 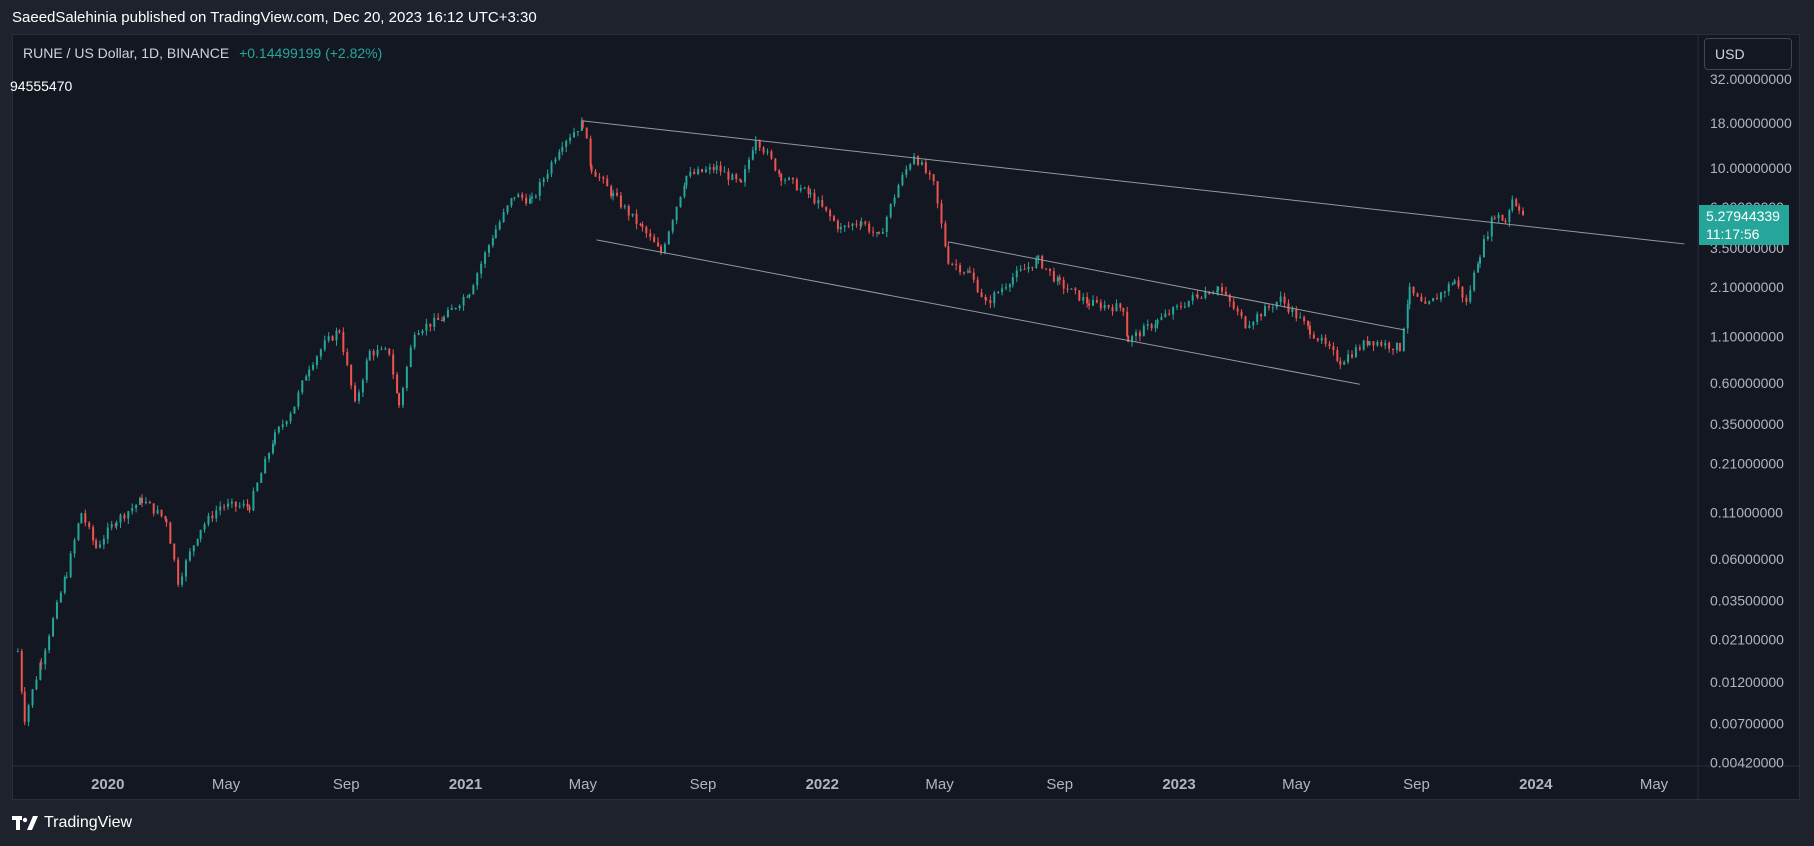 What do you see at coordinates (1178, 784) in the screenshot?
I see `x-tick-label: 2023` at bounding box center [1178, 784].